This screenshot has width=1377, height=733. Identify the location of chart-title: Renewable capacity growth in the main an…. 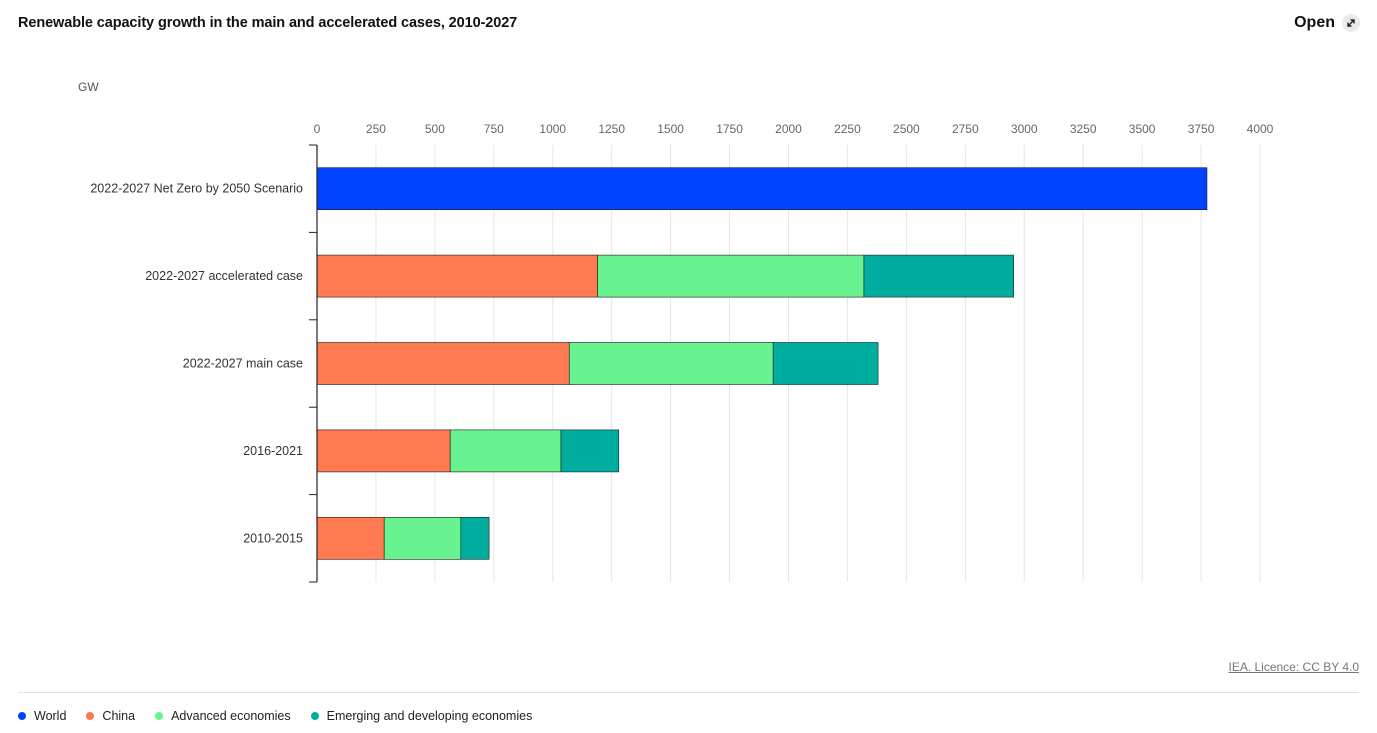
(268, 23).